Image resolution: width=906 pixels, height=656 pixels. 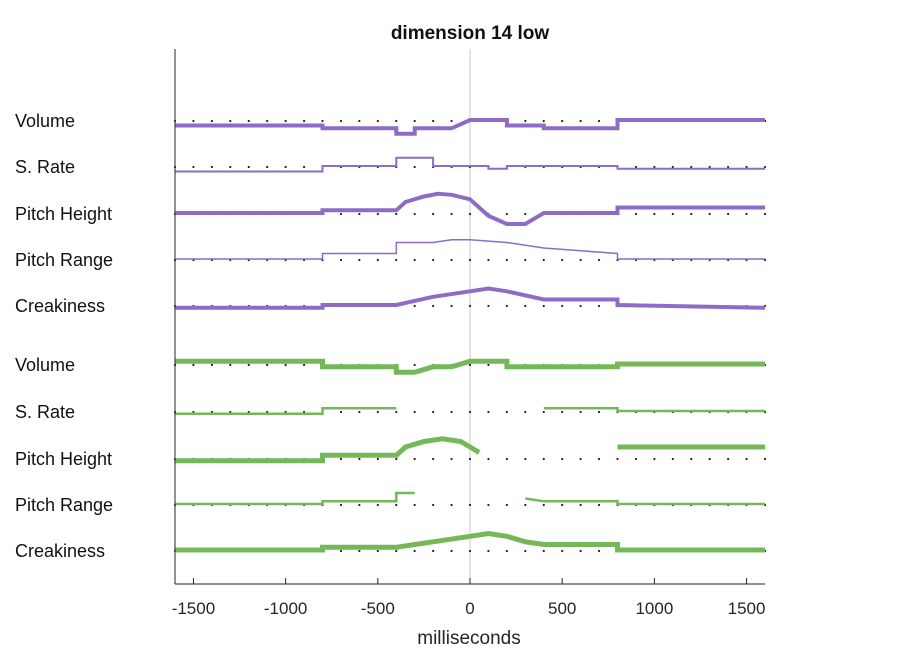 I want to click on x-tick-label: 1000, so click(x=654, y=608).